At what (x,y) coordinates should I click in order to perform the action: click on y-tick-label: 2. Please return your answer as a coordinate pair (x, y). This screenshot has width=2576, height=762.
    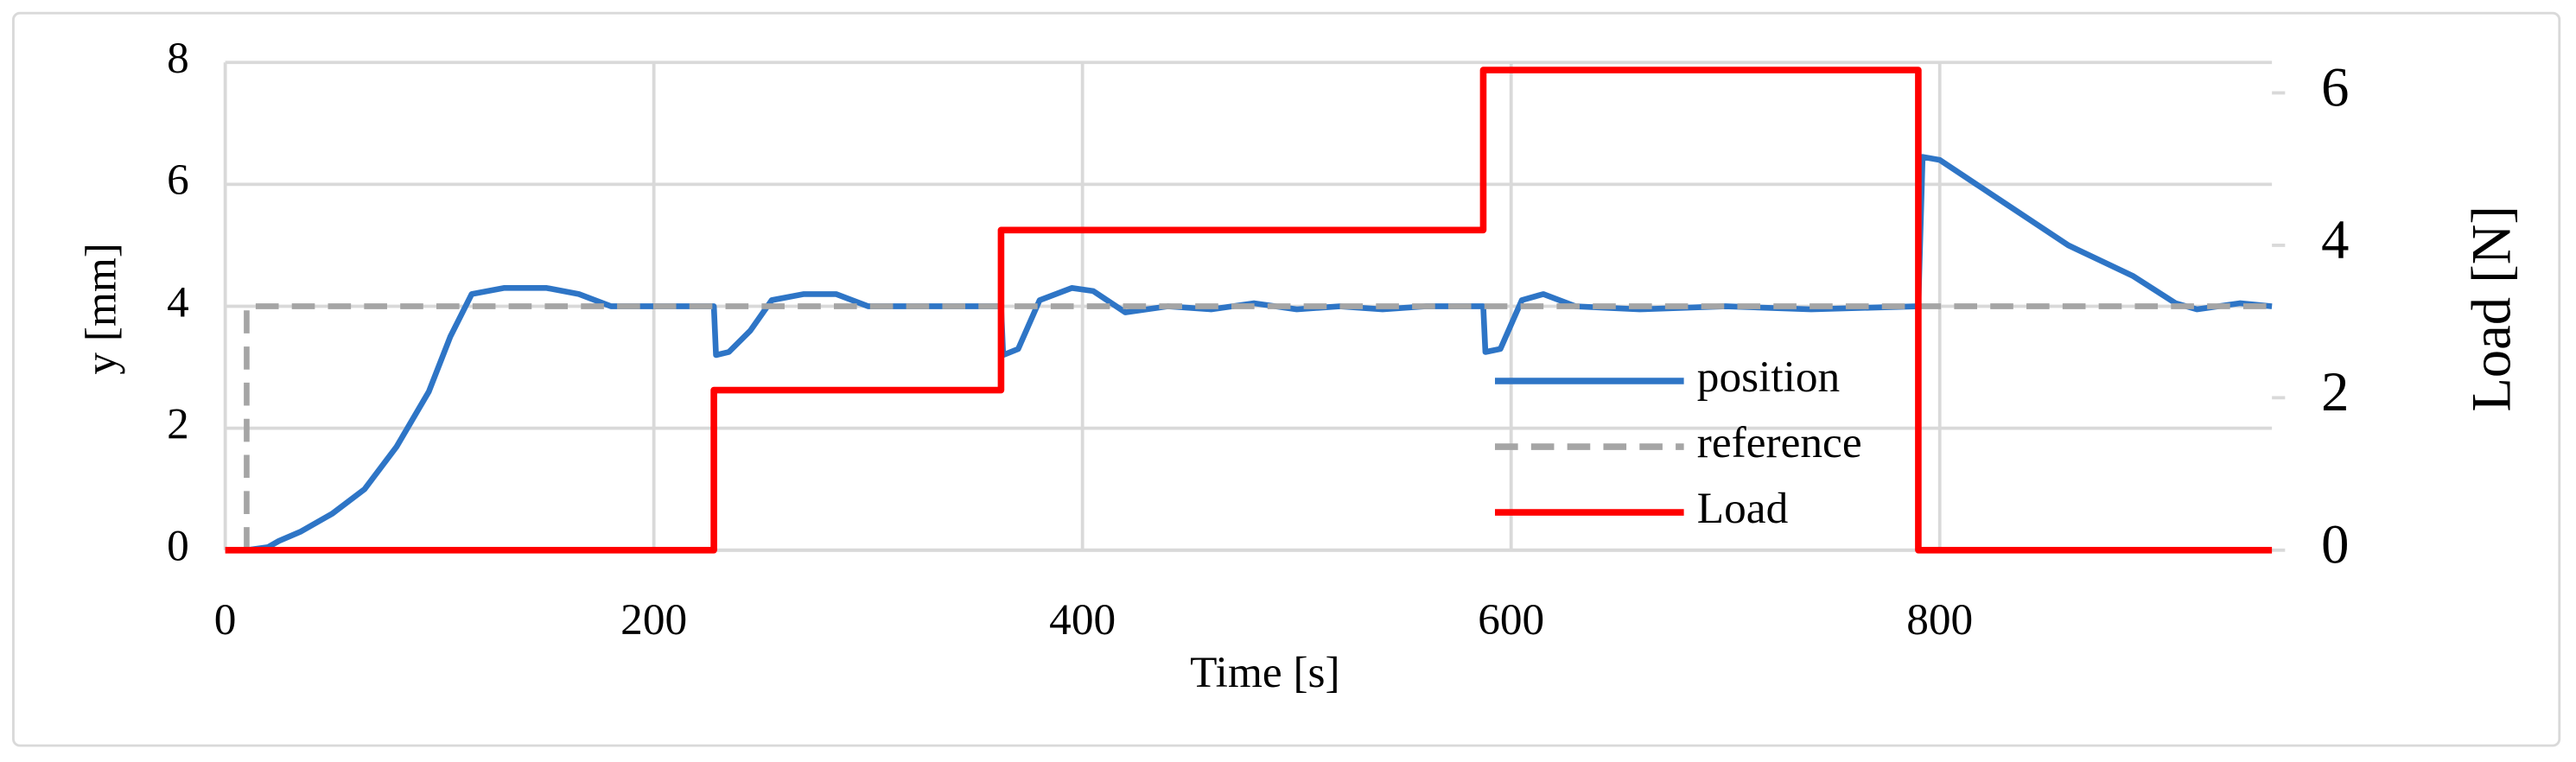
    Looking at the image, I should click on (178, 423).